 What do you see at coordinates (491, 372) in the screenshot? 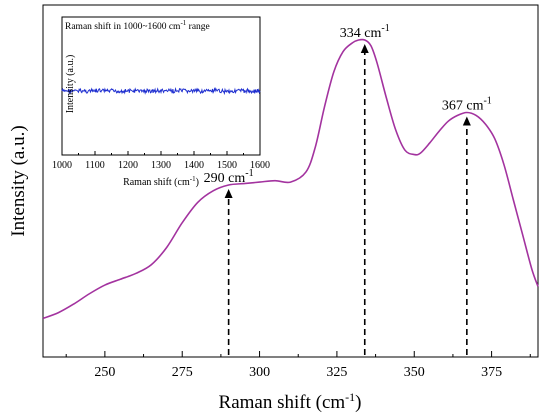
I see `main-x-tick-label-375: 375` at bounding box center [491, 372].